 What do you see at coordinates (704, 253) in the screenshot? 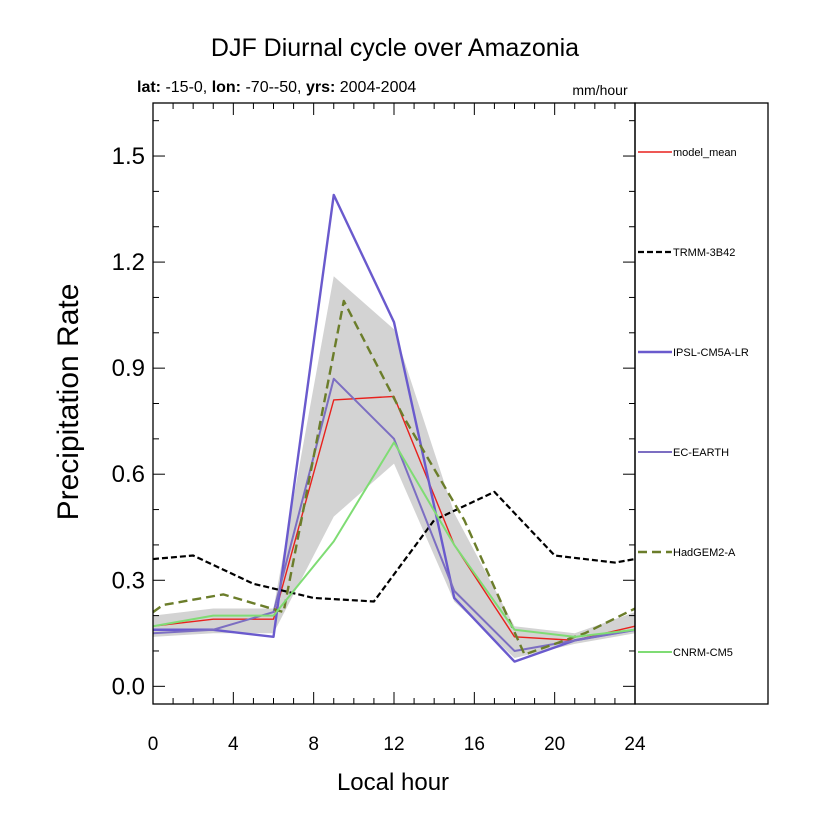
I see `legend-label-1: TRMM-3B42` at bounding box center [704, 253].